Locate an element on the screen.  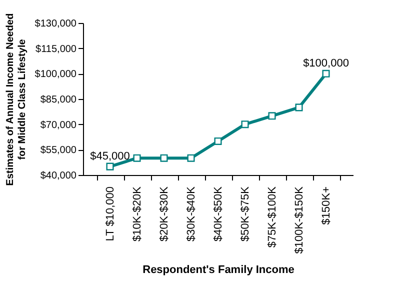
y-tick-label: $100,000 is located at coordinates (55, 74).